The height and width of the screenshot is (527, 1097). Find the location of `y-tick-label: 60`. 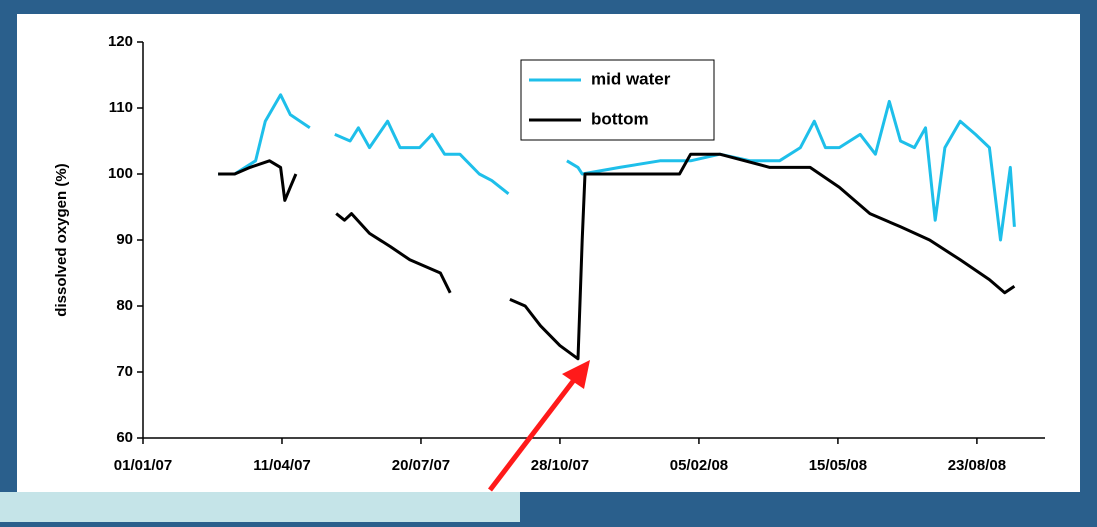

y-tick-label: 60 is located at coordinates (124, 437).